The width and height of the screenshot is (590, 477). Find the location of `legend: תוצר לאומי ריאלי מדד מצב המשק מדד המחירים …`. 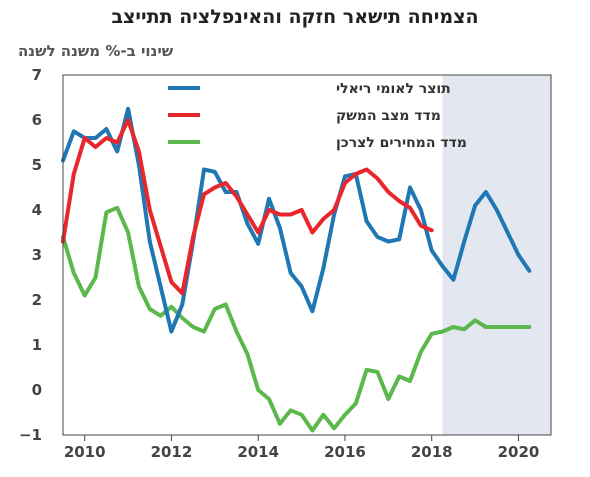

legend: תוצר לאומי ריאלי מדד מצב המשק מדד המחירים … is located at coordinates (317, 116).